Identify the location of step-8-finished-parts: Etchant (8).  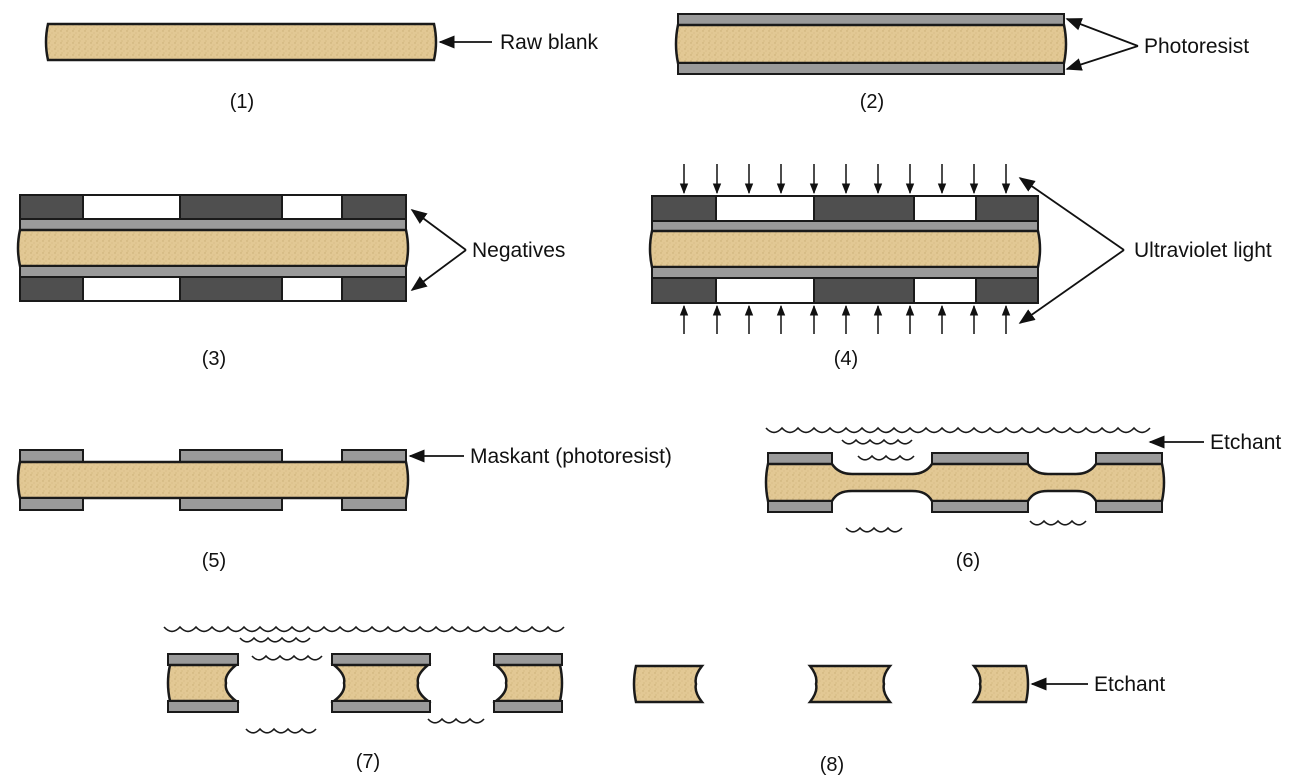
(898, 720).